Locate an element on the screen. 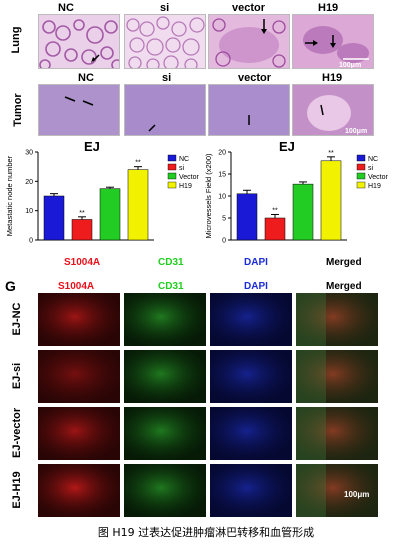 This screenshot has height=546, width=412. col-label-vector-tumor: vector is located at coordinates (255, 78).